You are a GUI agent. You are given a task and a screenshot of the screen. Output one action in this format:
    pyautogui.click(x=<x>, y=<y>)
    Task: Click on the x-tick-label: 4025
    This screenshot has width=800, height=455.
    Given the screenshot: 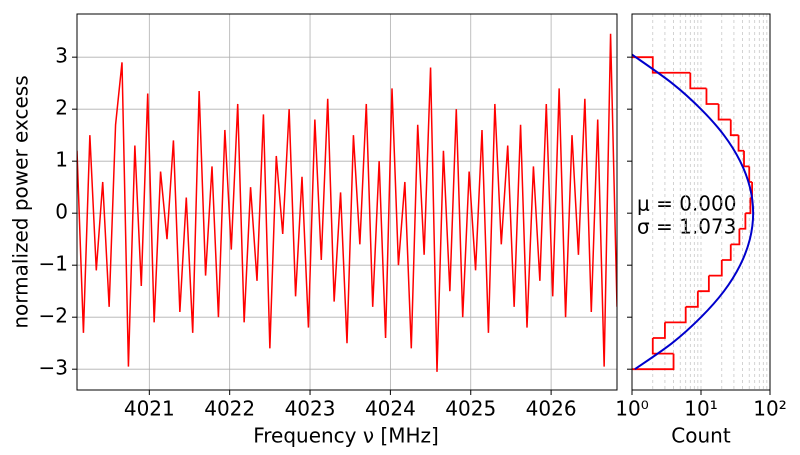 What is the action you would take?
    pyautogui.click(x=470, y=409)
    